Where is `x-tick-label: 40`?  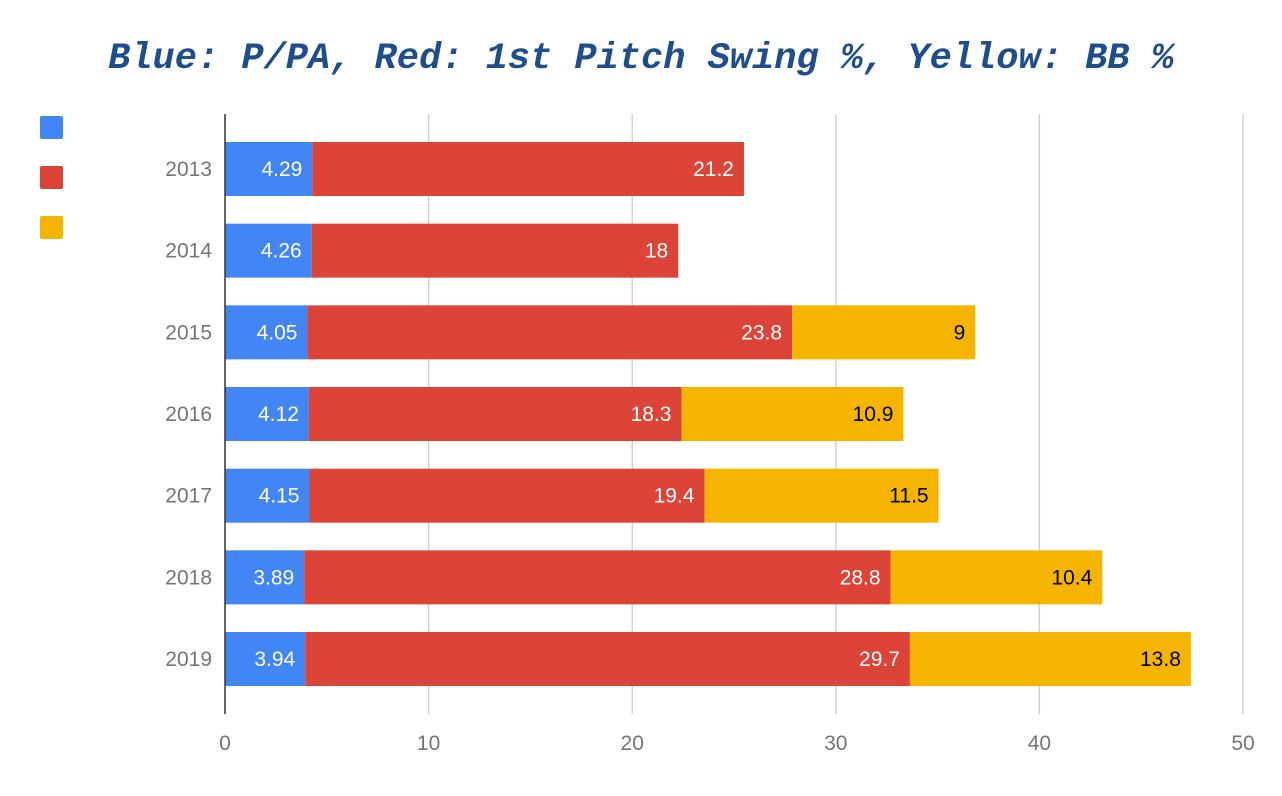 x-tick-label: 40 is located at coordinates (1039, 743).